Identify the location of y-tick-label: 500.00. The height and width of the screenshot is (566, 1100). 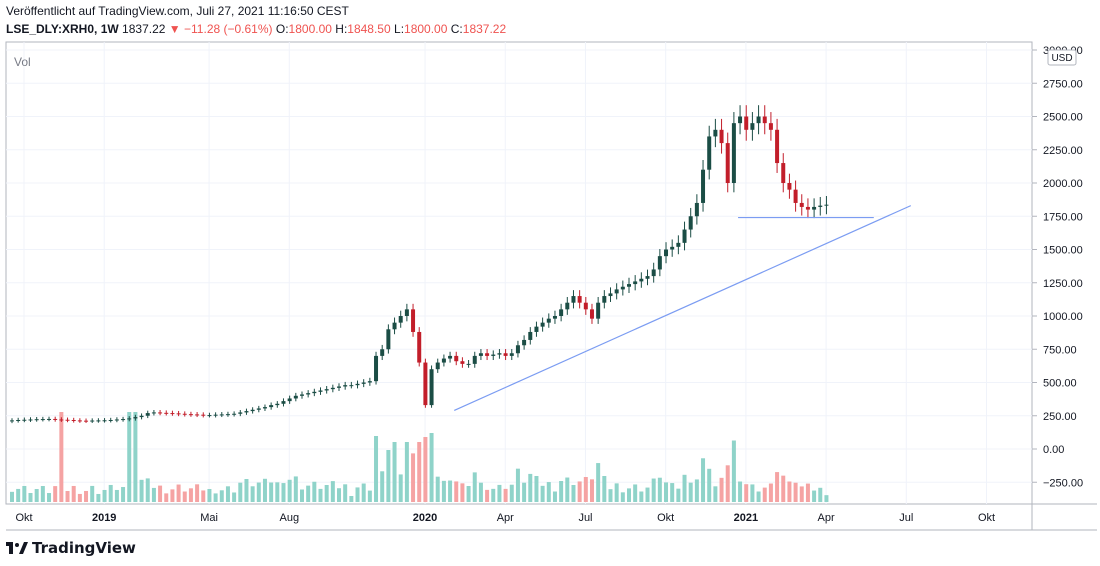
(1060, 384).